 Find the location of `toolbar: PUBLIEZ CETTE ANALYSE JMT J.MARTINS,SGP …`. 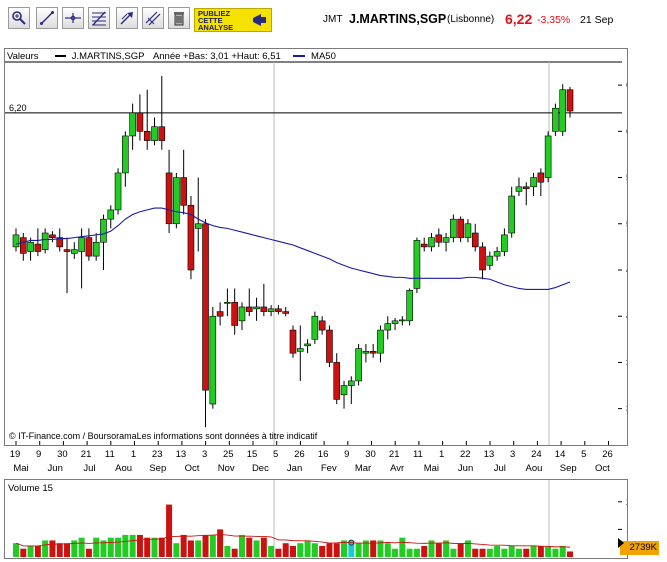

toolbar: PUBLIEZ CETTE ANALYSE JMT J.MARTINS,SGP … is located at coordinates (333, 21).